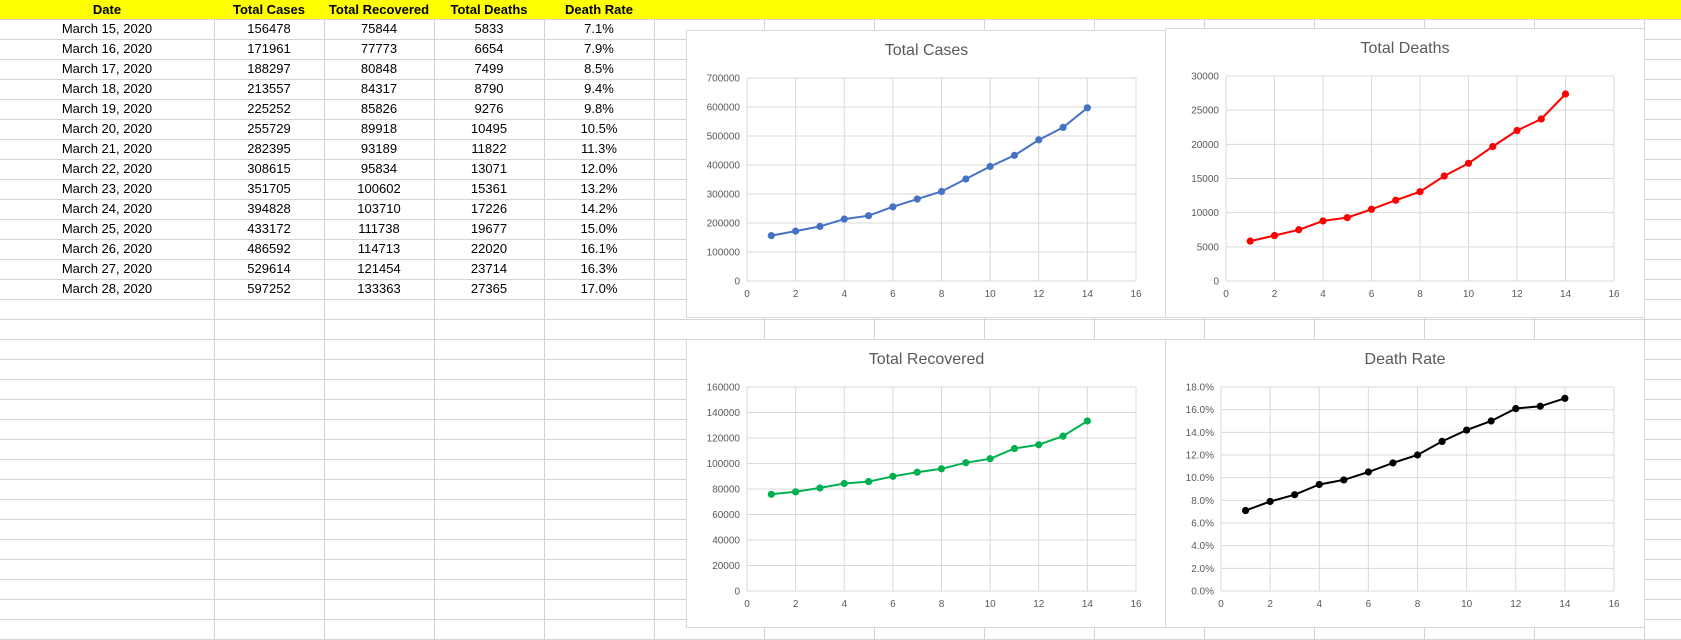  Describe the element at coordinates (489, 108) in the screenshot. I see `cell-total-deaths: 9276` at that location.